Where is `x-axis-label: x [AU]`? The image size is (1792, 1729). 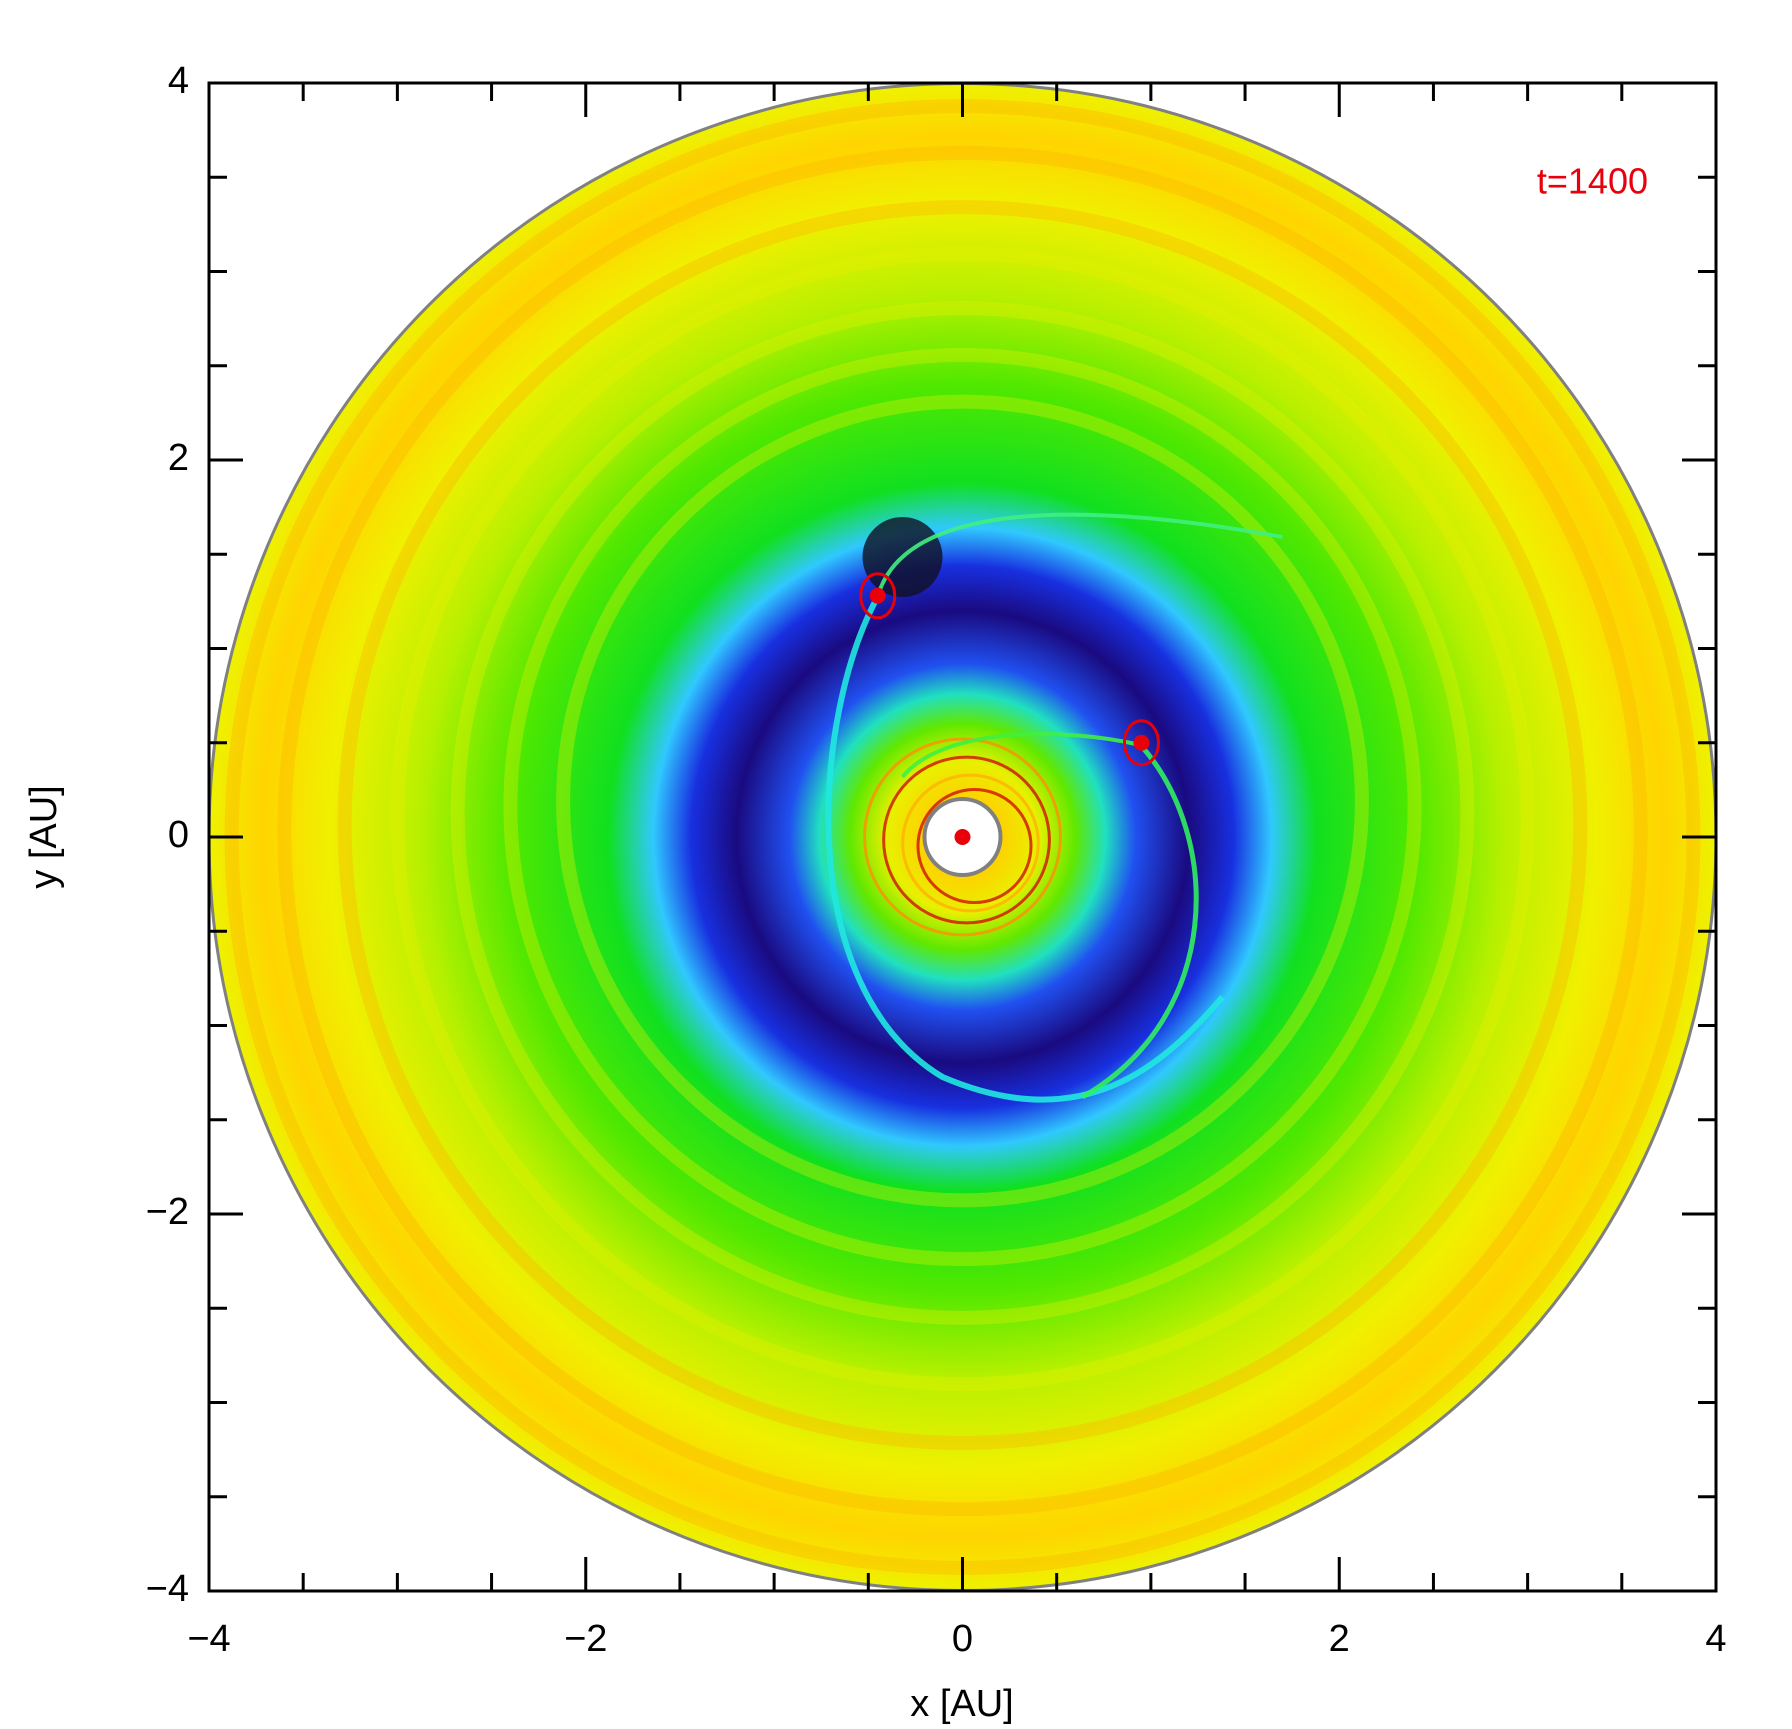 x-axis-label: x [AU] is located at coordinates (961, 1704).